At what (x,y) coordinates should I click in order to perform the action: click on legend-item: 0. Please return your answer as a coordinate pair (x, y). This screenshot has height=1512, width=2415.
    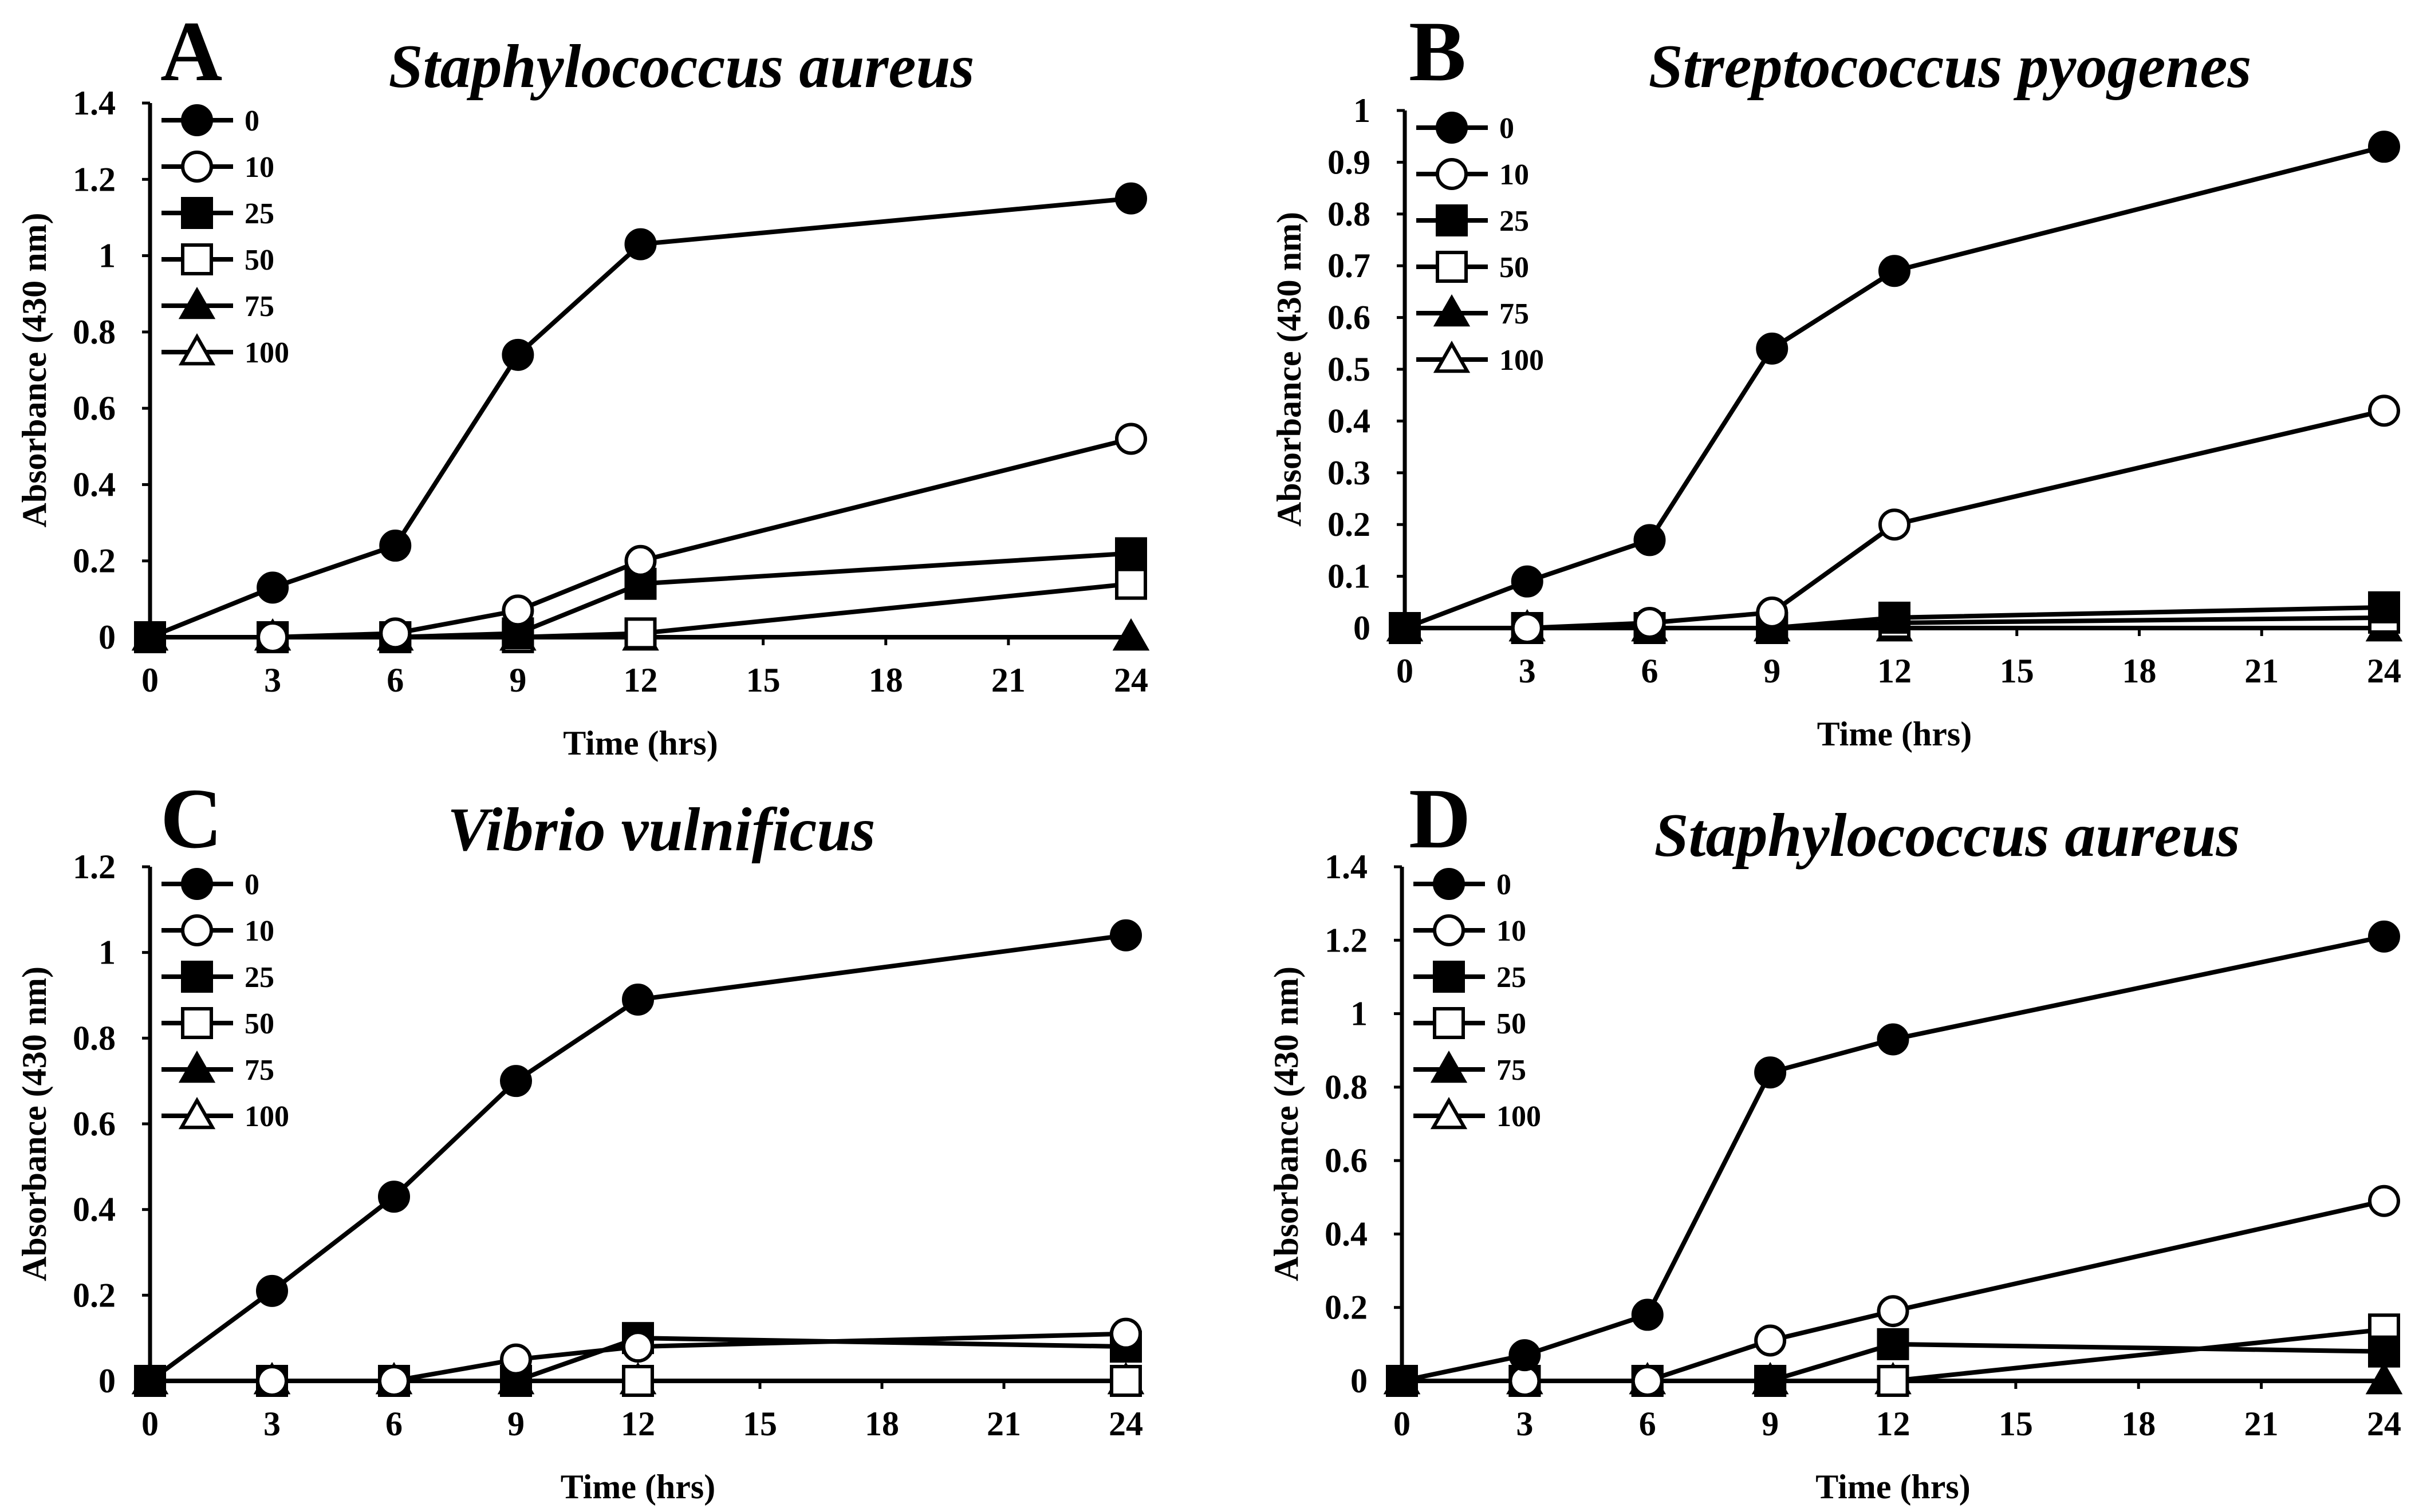
    Looking at the image, I should click on (210, 120).